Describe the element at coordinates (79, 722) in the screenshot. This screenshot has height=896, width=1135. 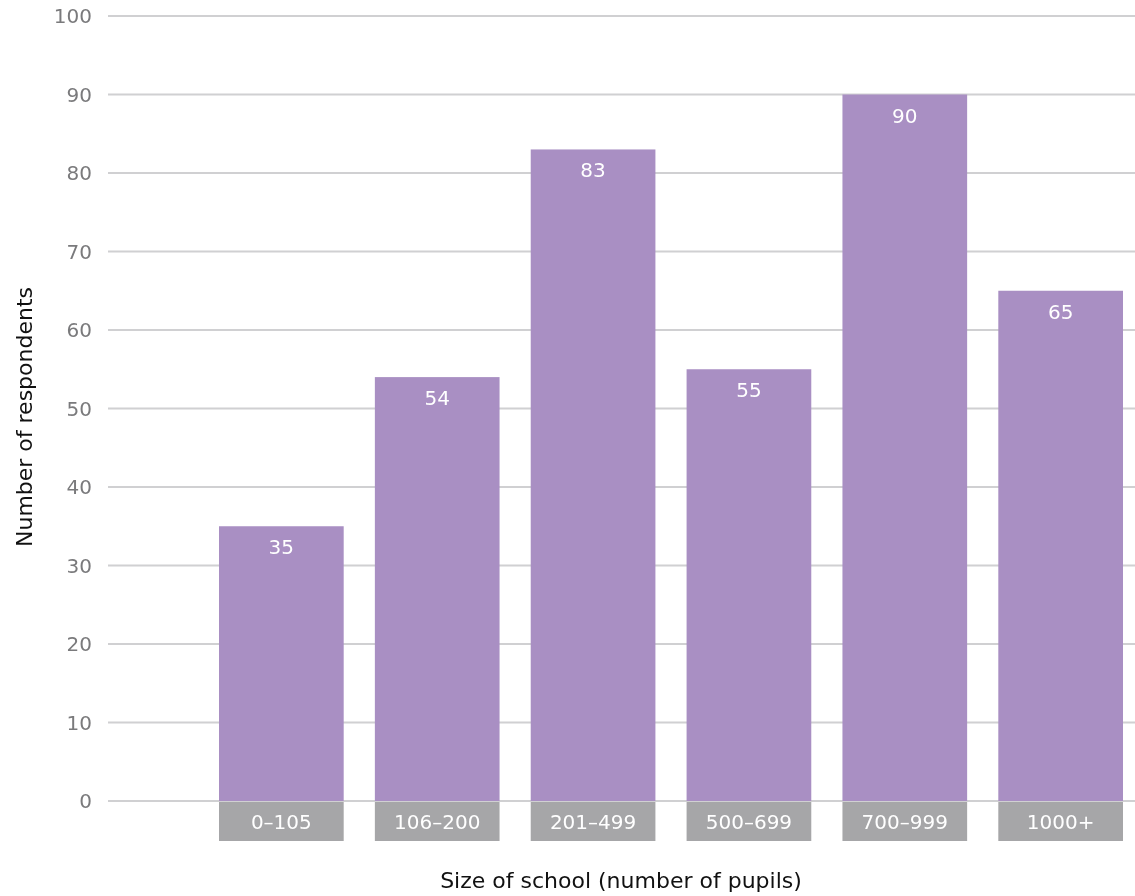
I see `y-tick-label: 10` at that location.